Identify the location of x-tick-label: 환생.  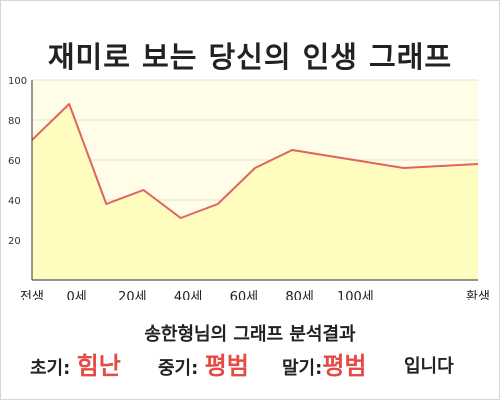
(478, 295).